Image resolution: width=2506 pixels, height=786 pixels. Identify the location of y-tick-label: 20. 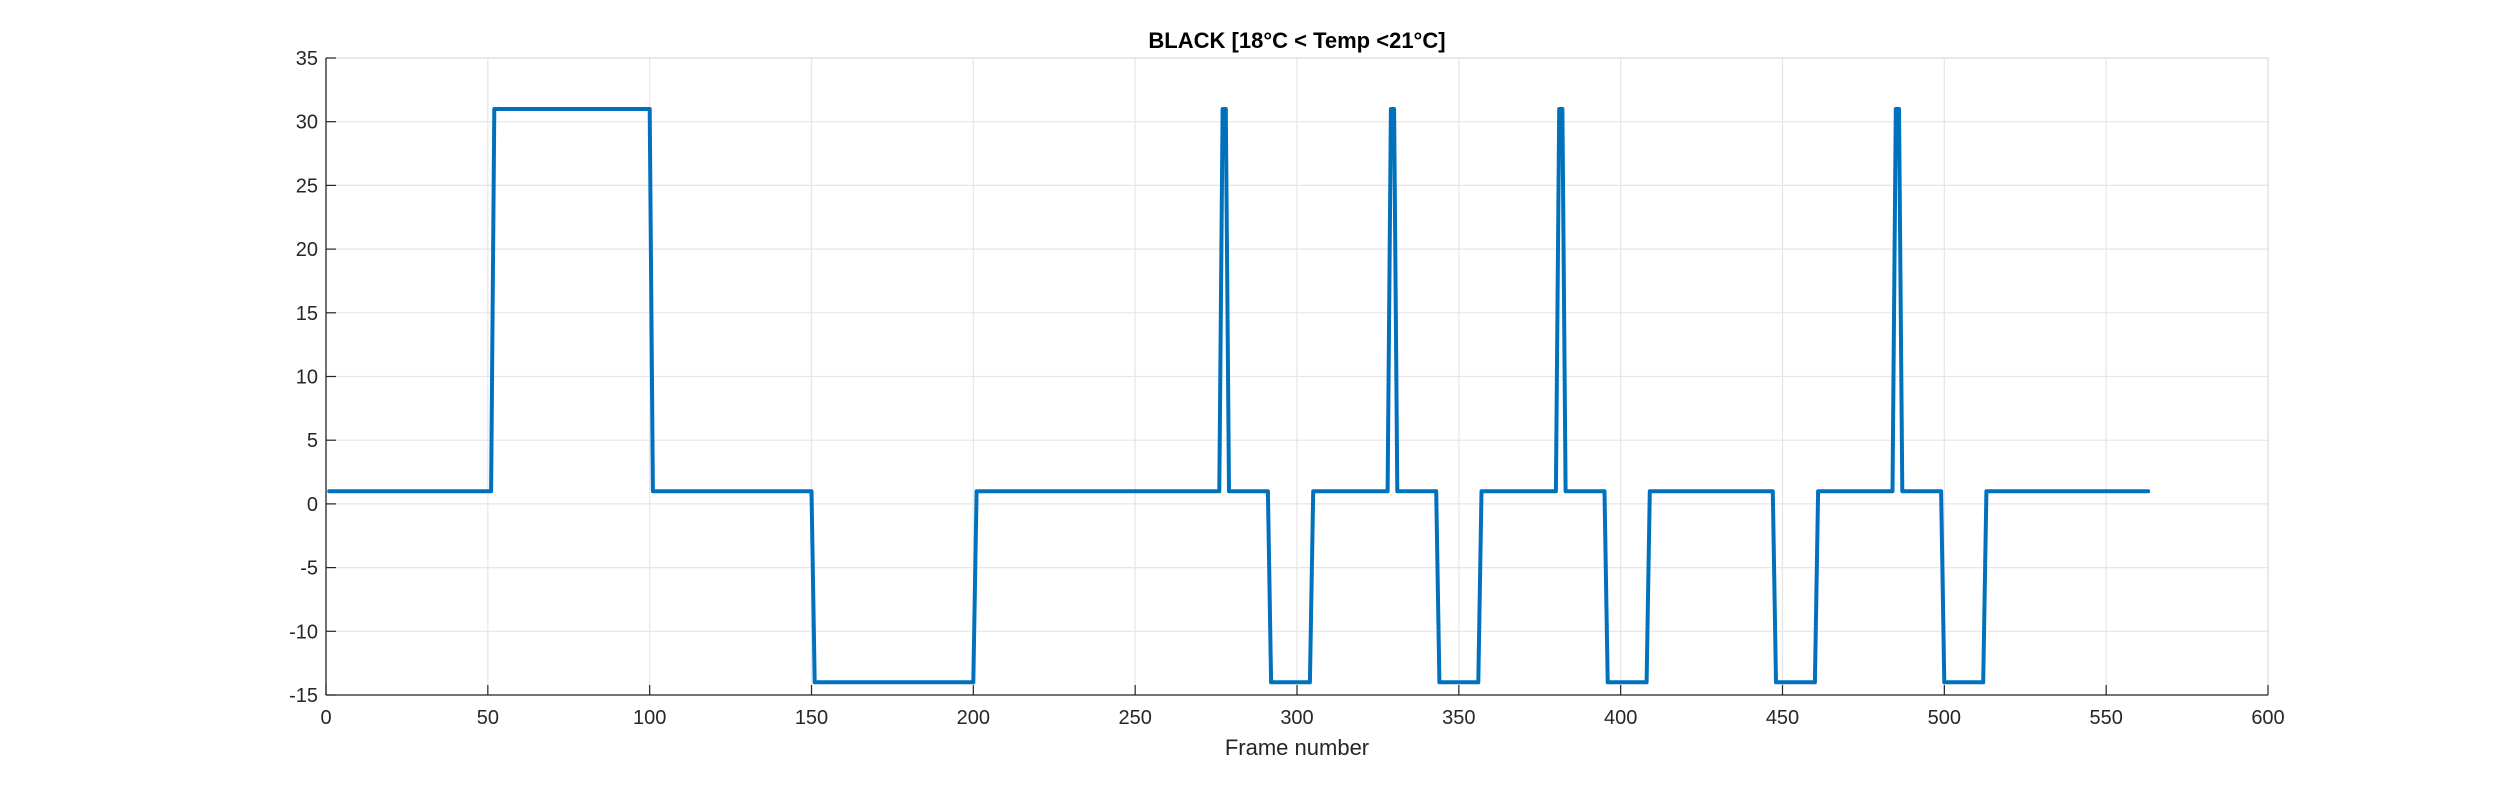
(307, 250).